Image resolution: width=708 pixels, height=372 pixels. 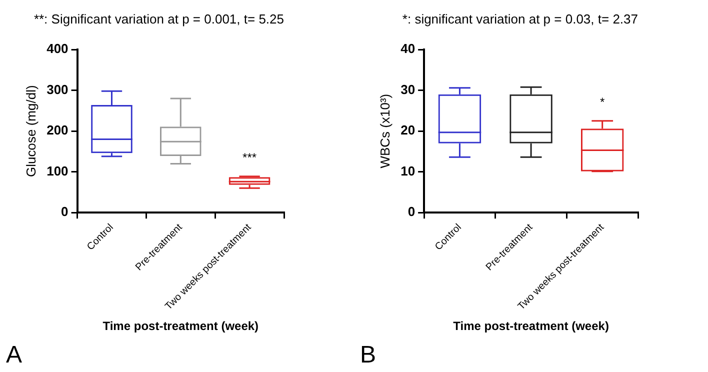 I want to click on text: A, so click(x=14, y=355).